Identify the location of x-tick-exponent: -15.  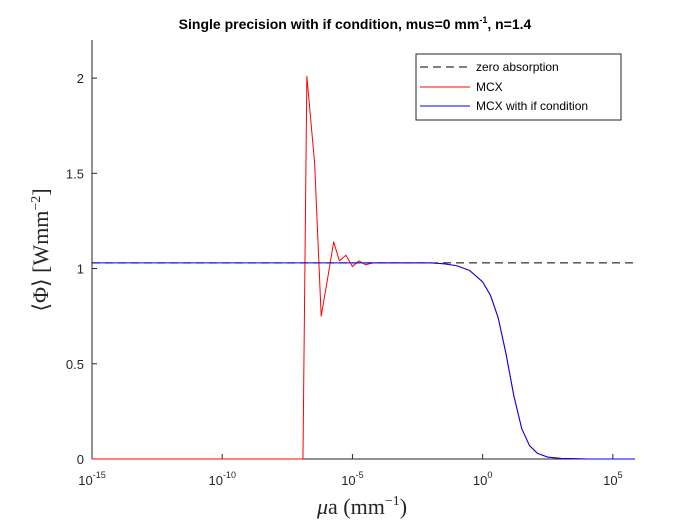
(99, 475).